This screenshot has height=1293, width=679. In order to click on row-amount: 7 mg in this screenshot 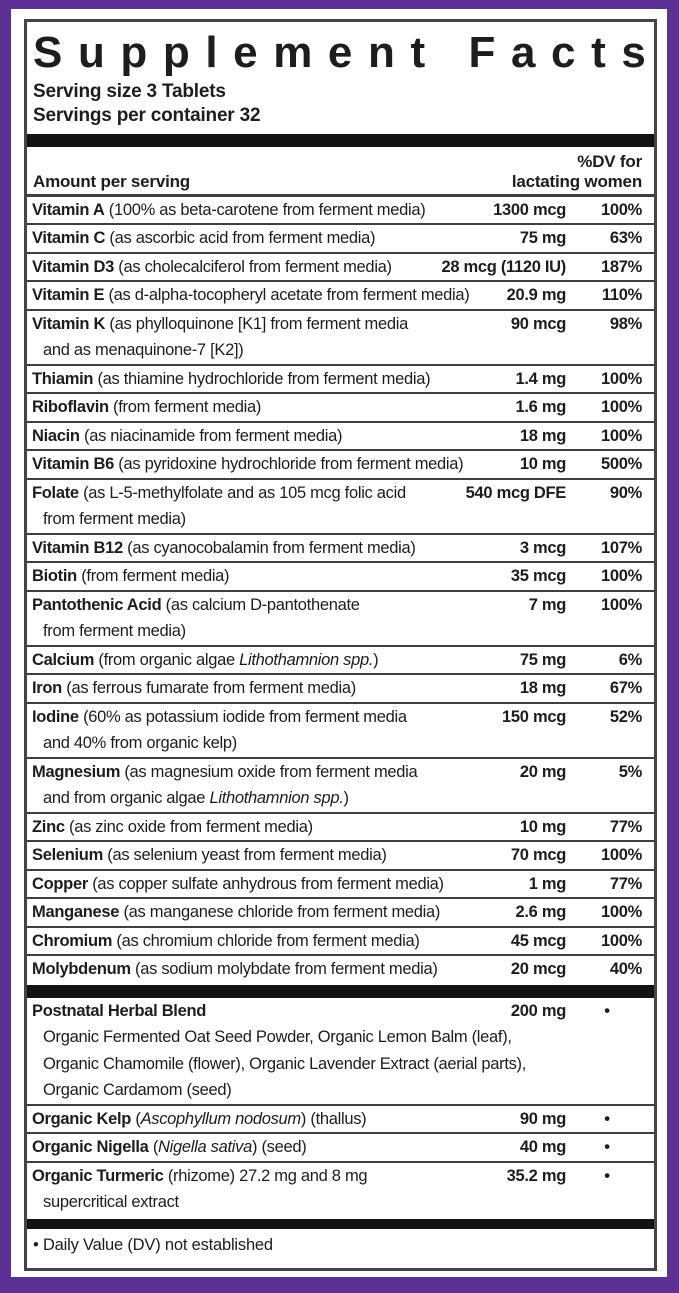, I will do `click(547, 604)`.